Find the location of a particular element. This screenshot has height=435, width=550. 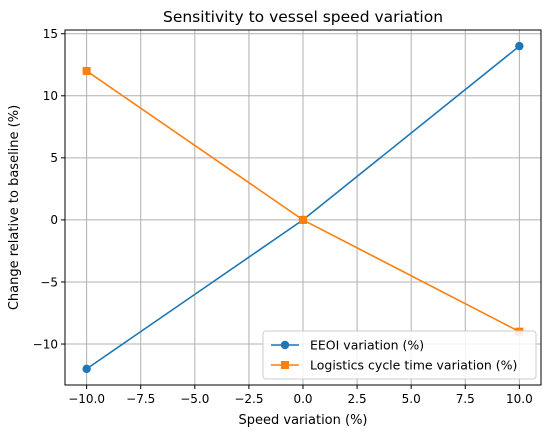

y-tick-label: −5 is located at coordinates (49, 282).